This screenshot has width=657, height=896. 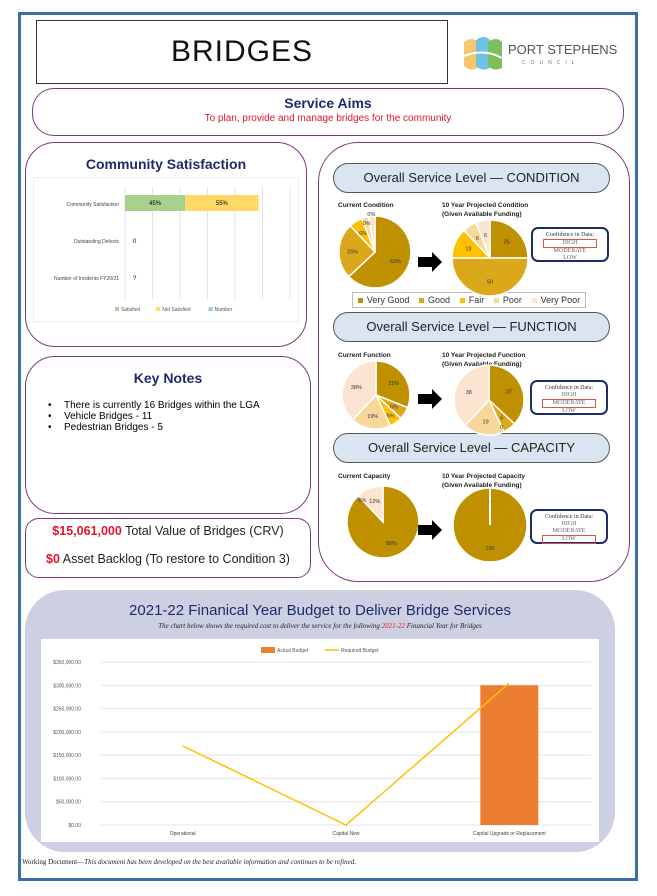 I want to click on condition-confidence-box: Confidence in Data: HIGH MODERATE LOW, so click(x=570, y=244).